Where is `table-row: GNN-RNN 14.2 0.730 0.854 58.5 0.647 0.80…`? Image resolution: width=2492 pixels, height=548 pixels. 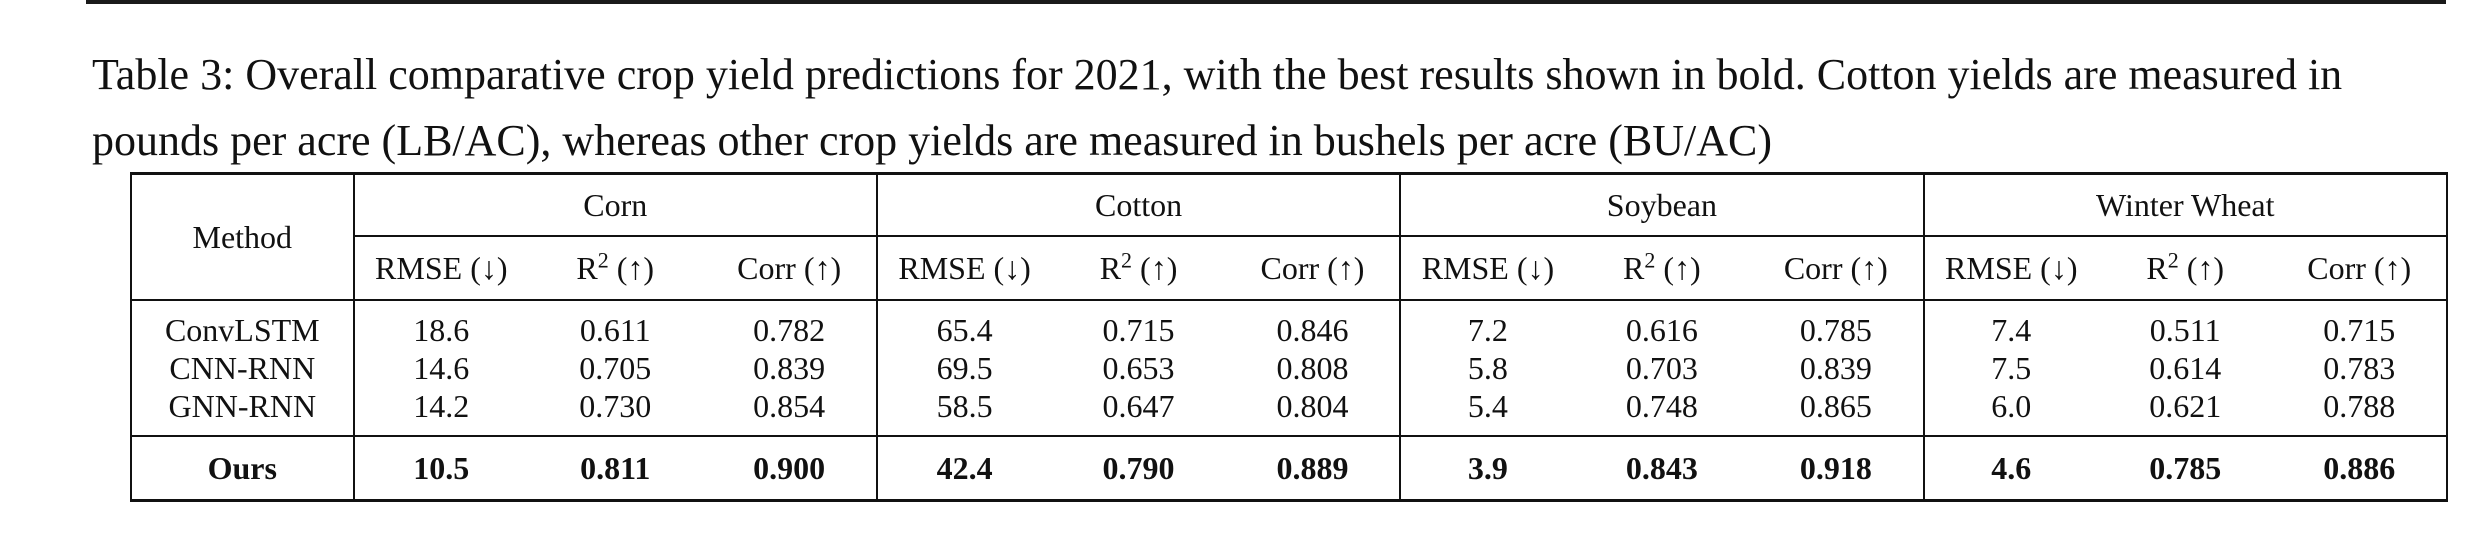 table-row: GNN-RNN 14.2 0.730 0.854 58.5 0.647 0.80… is located at coordinates (1289, 406).